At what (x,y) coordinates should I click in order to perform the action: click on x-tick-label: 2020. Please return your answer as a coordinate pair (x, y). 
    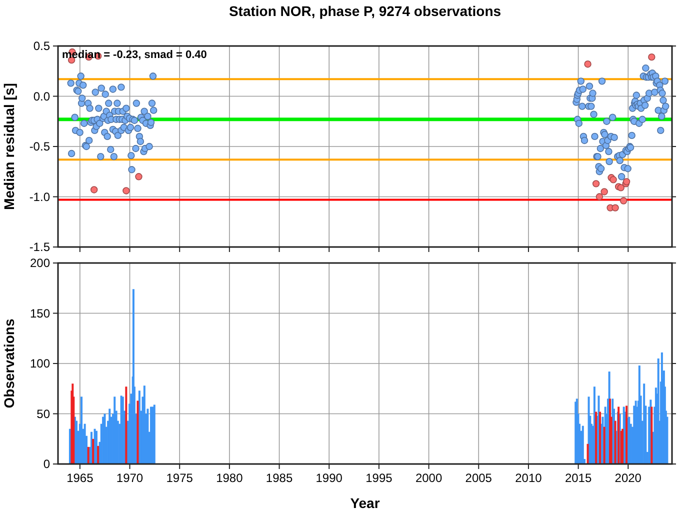
    Looking at the image, I should click on (628, 478).